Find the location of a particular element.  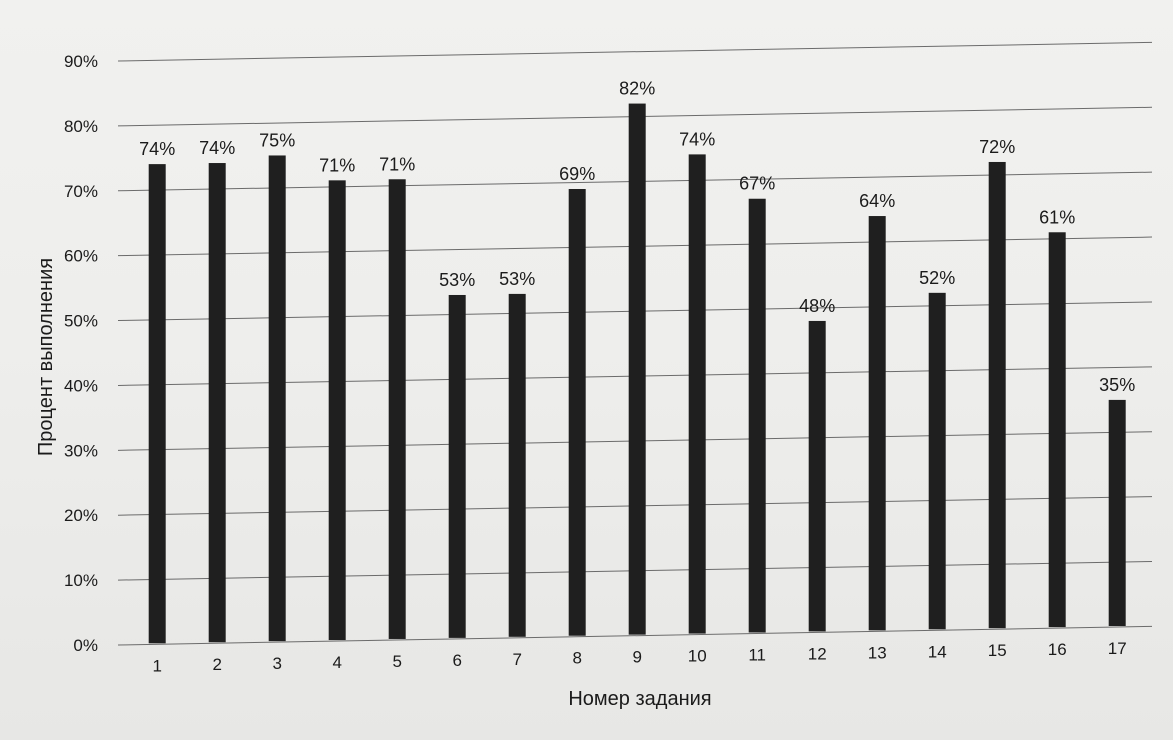

data-label: 69% is located at coordinates (577, 174).